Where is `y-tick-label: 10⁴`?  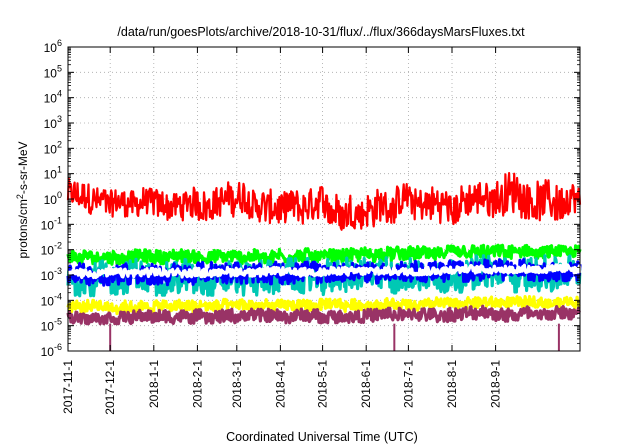 y-tick-label: 10⁴ is located at coordinates (53, 97).